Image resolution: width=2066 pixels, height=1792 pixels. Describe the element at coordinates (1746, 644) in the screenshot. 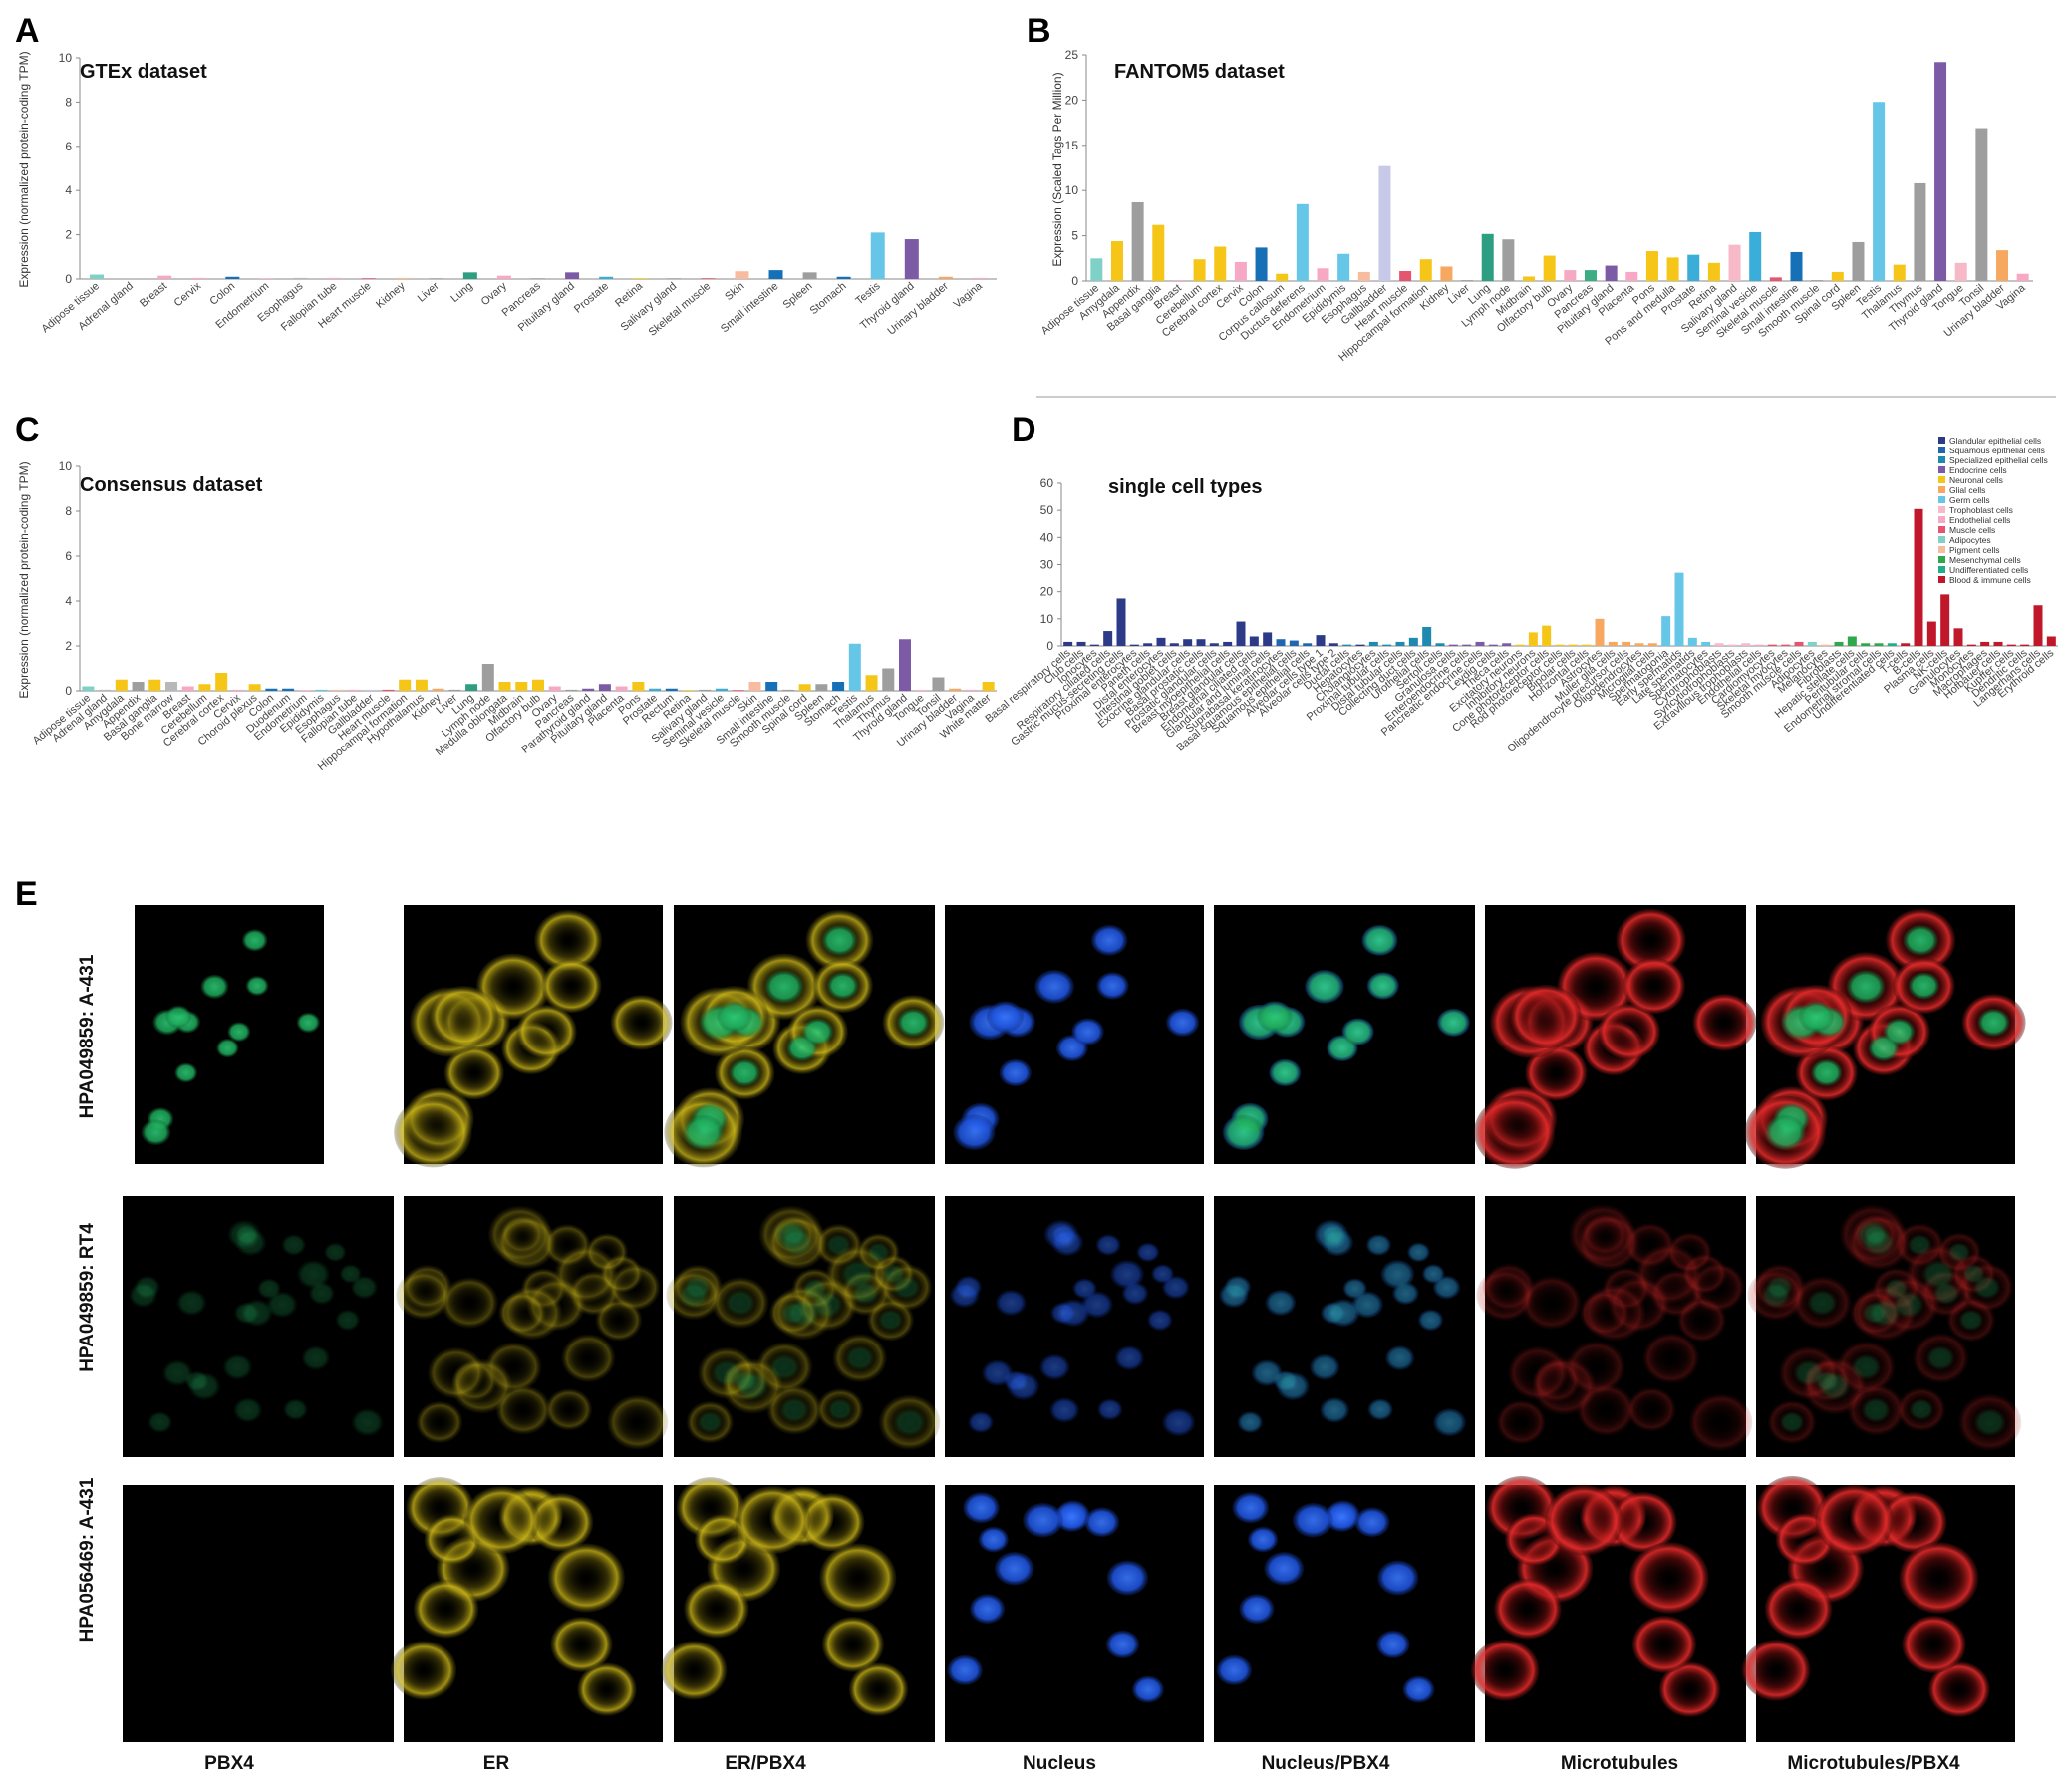

I see `bar-singlecell-extravillous-trophoblasts` at that location.